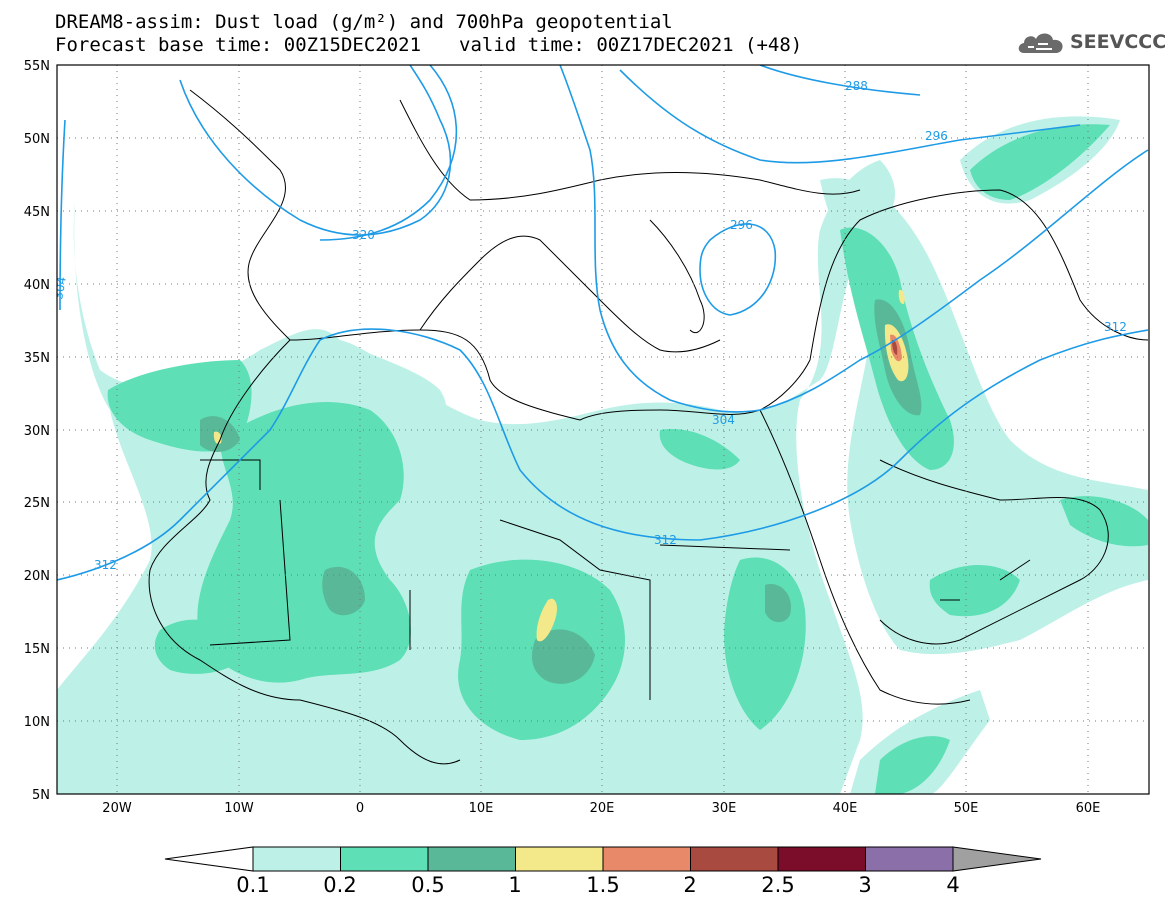  Describe the element at coordinates (1088, 808) in the screenshot. I see `lon-tick-label: 60E` at that location.